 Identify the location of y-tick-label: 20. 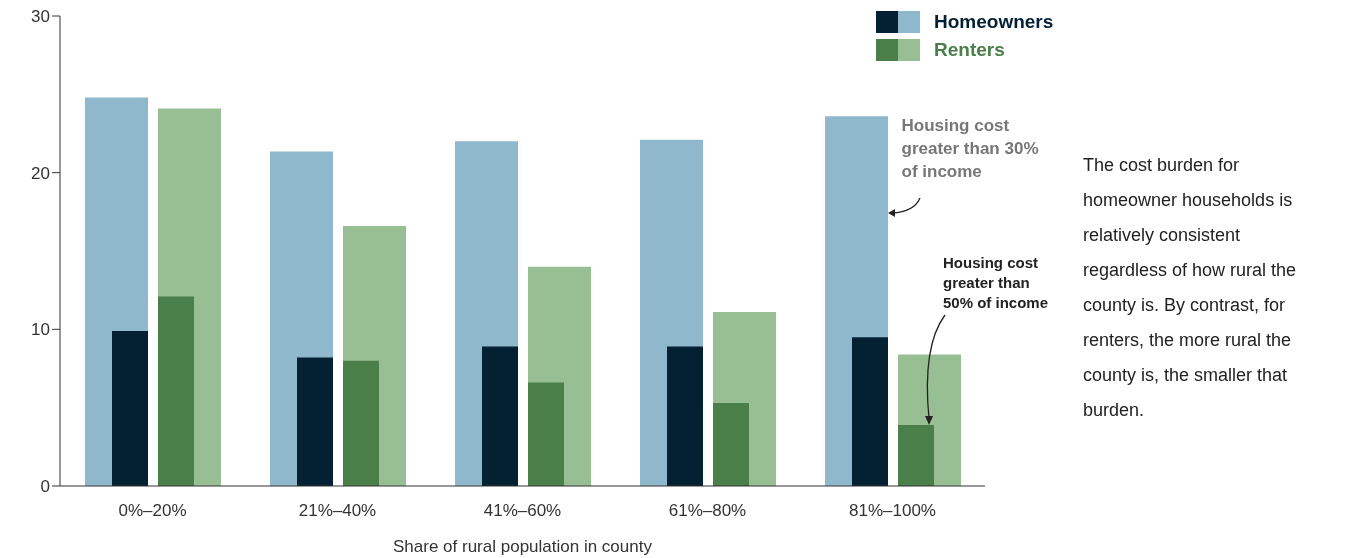
(40, 173).